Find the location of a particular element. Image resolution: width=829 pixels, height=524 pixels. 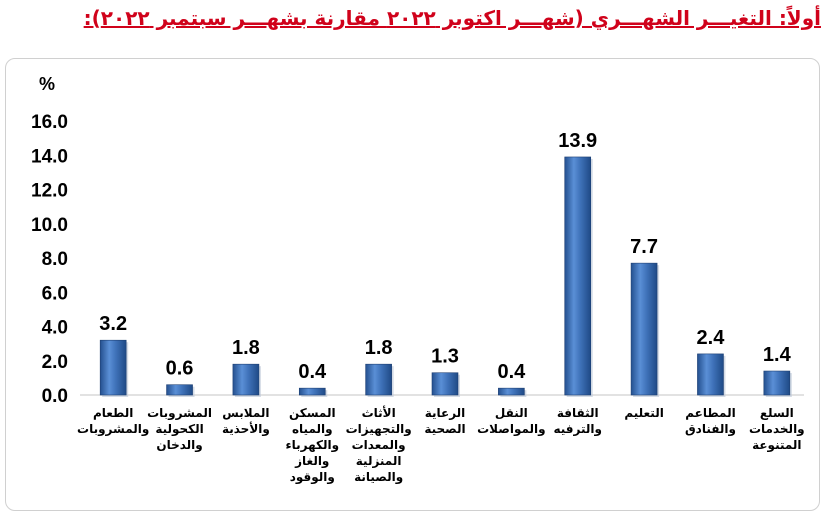

x-tick-label-line: والكهرباء is located at coordinates (312, 445).